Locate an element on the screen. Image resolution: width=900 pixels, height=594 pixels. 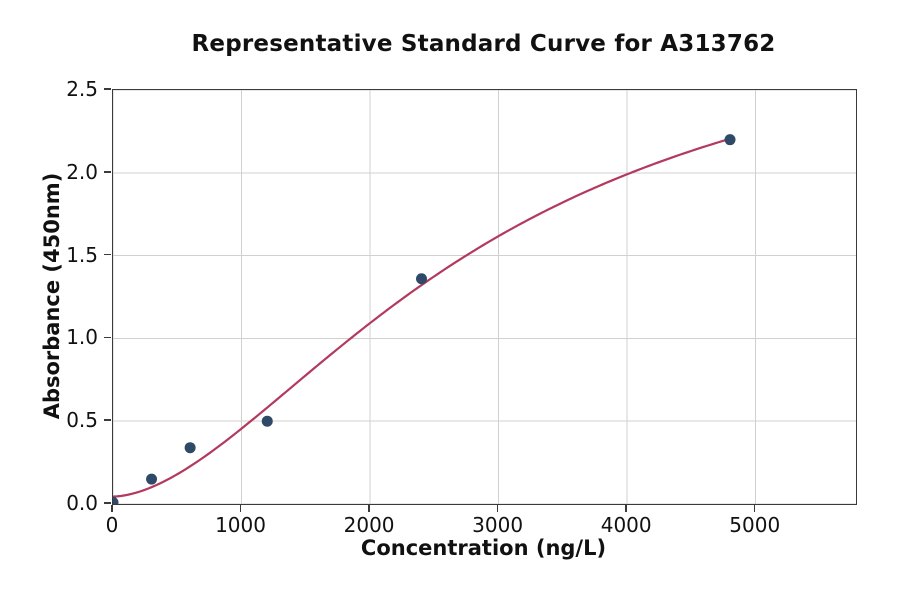
x-tick-label: 4000 is located at coordinates (626, 525).